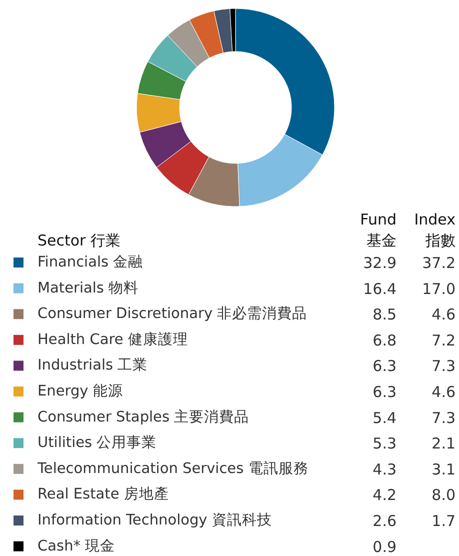 Image resolution: width=459 pixels, height=556 pixels. What do you see at coordinates (384, 315) in the screenshot?
I see `data-label: 8.5` at bounding box center [384, 315].